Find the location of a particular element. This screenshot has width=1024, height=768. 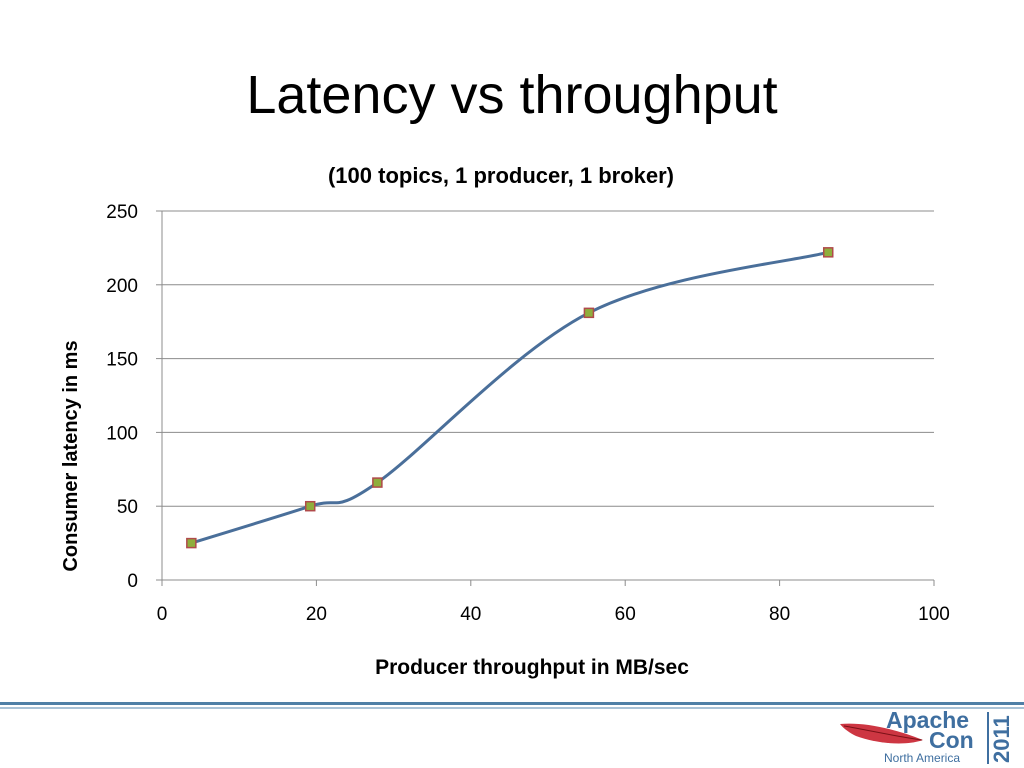

x-tick-label: 100 is located at coordinates (934, 614).